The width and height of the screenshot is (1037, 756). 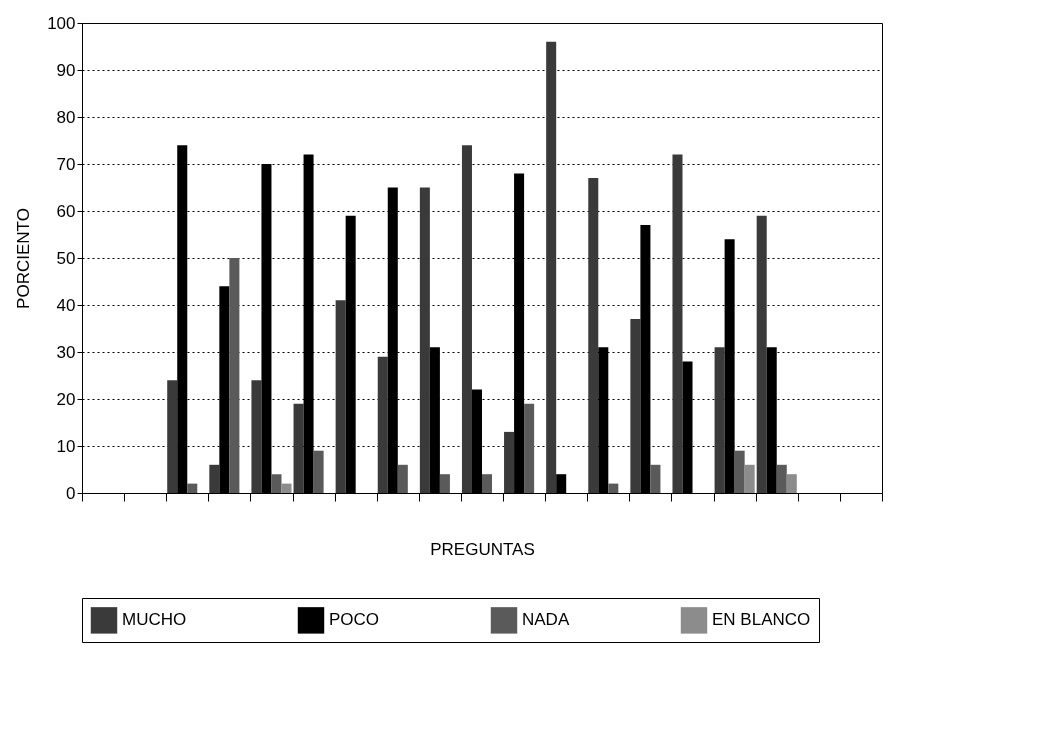 What do you see at coordinates (66, 399) in the screenshot?
I see `y-tick-label: 20` at bounding box center [66, 399].